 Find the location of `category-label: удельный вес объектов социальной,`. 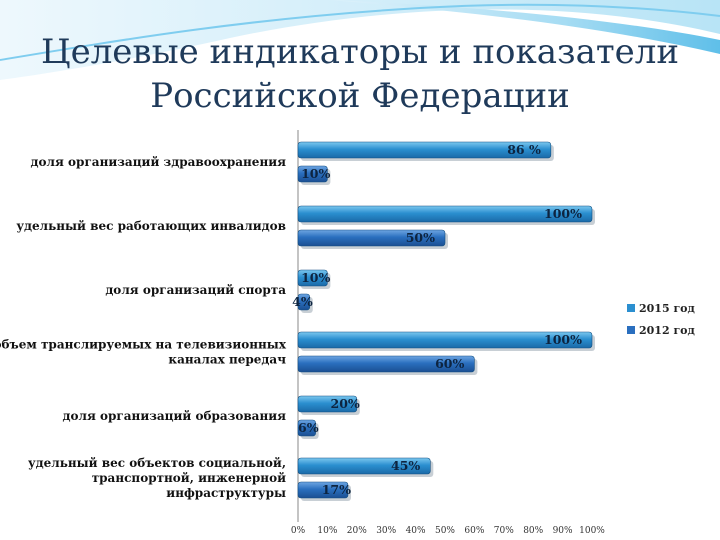

category-label: удельный вес объектов социальной, is located at coordinates (157, 463).